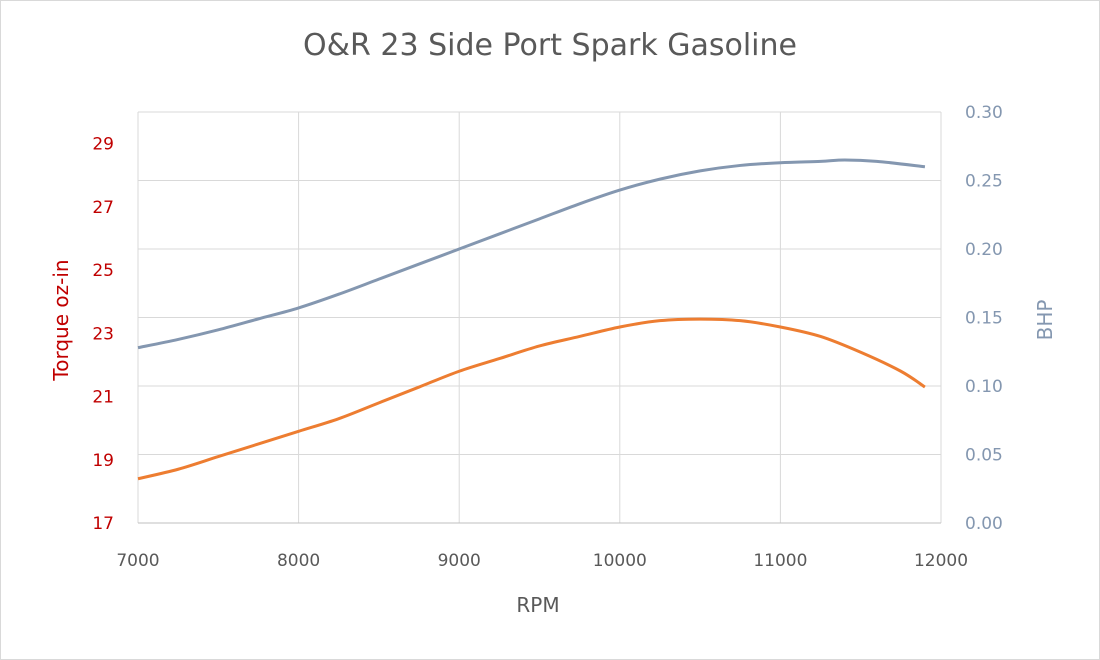  What do you see at coordinates (103, 524) in the screenshot?
I see `y-left-tick-label: 17` at bounding box center [103, 524].